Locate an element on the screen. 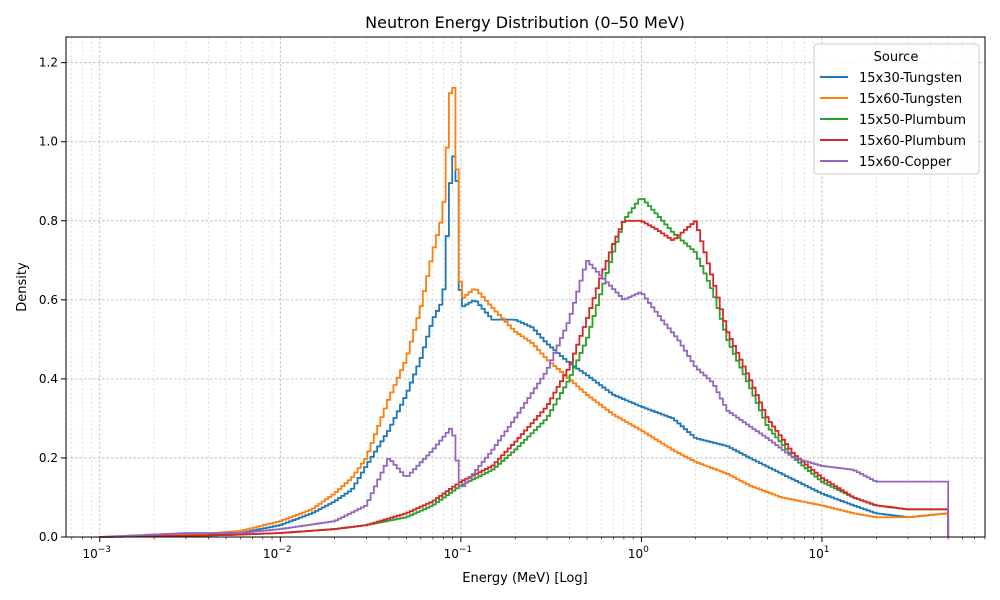  legend-label: 15x60-Tungsten is located at coordinates (910, 99).